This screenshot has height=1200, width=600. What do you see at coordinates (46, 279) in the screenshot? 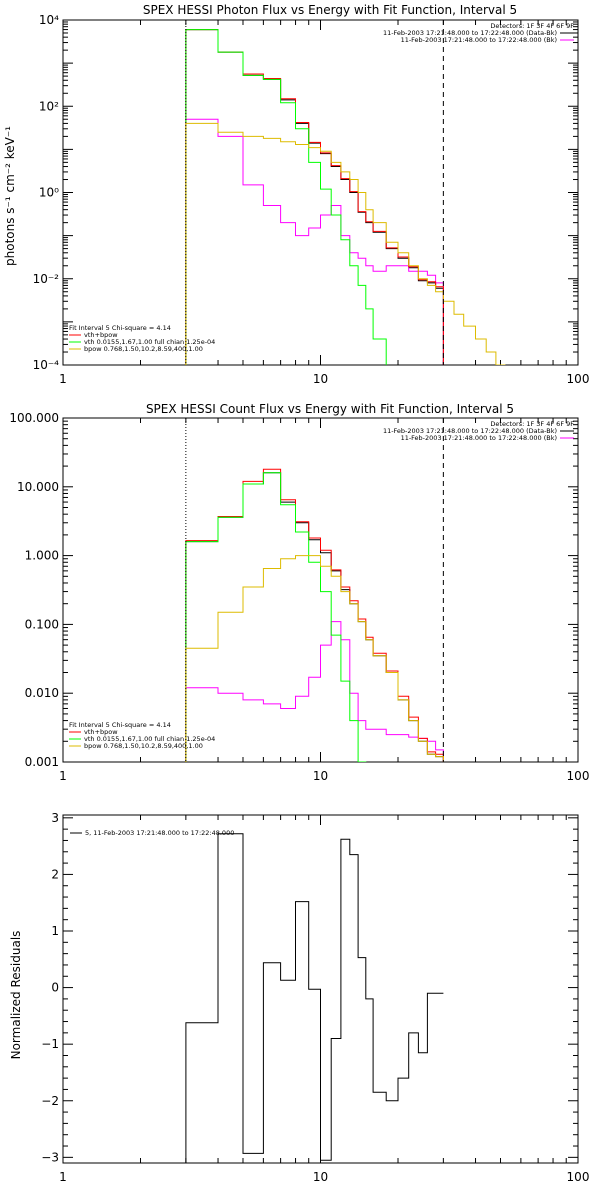
I see `y-tick-label: 10⁻²` at bounding box center [46, 279].